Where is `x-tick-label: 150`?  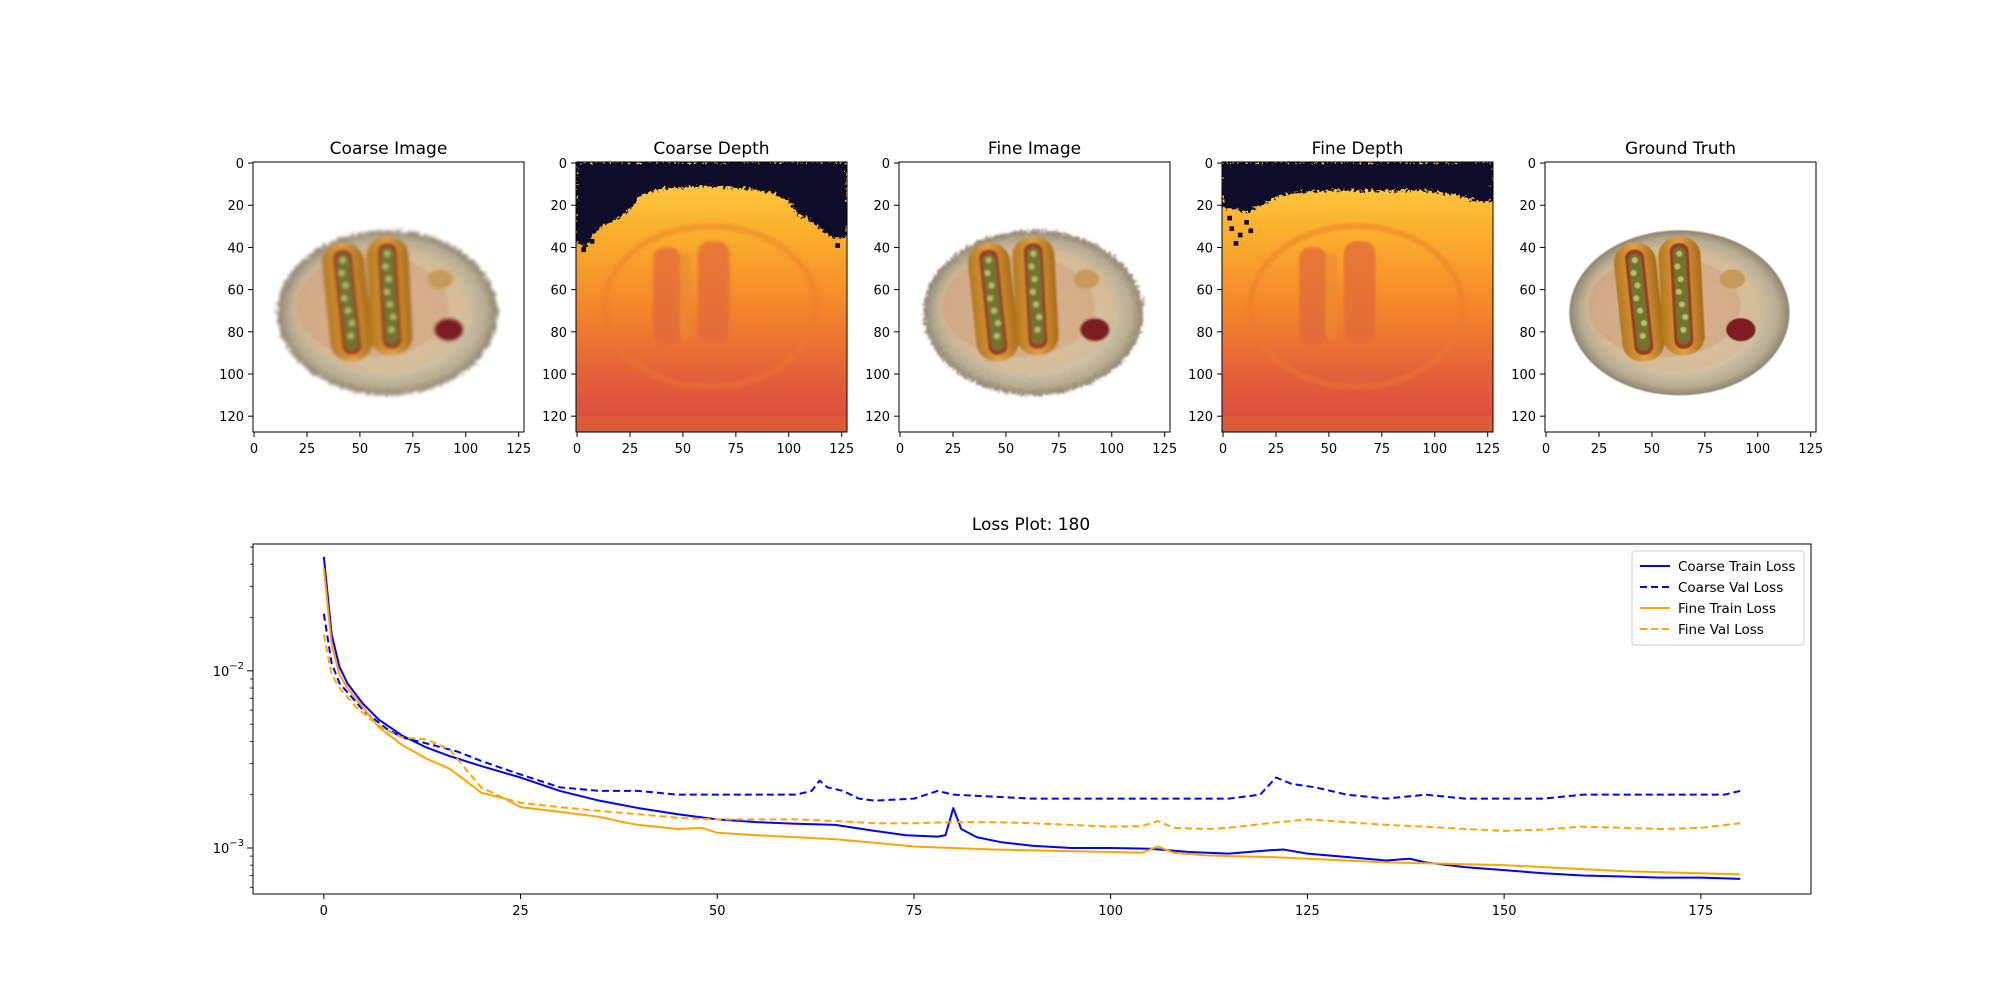 x-tick-label: 150 is located at coordinates (1504, 911).